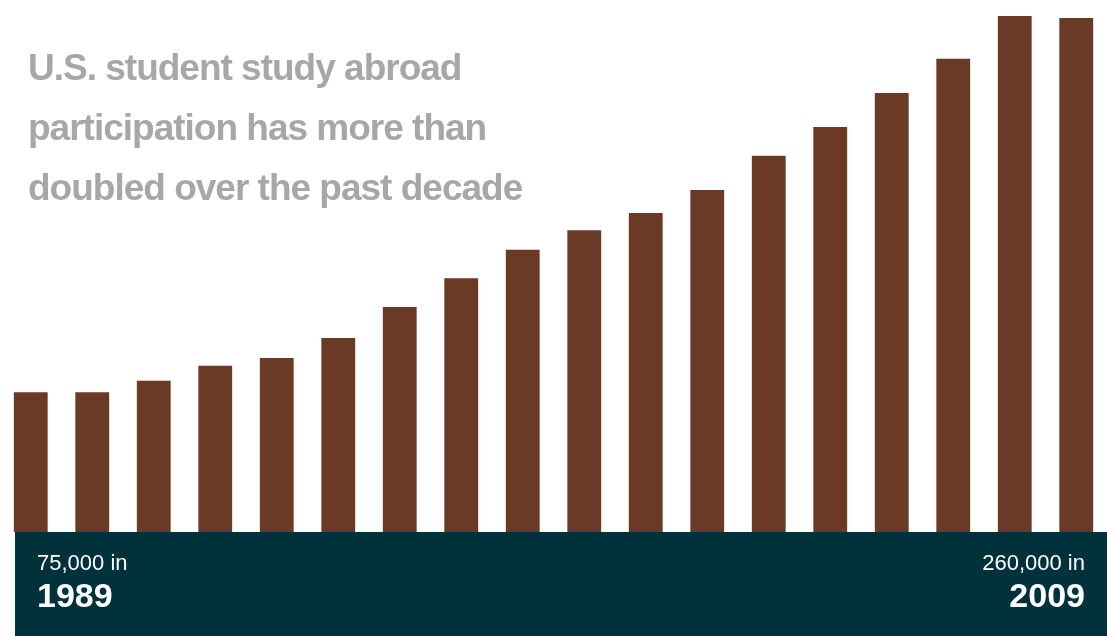 Image resolution: width=1107 pixels, height=636 pixels. Describe the element at coordinates (276, 128) in the screenshot. I see `text: U.S. student study abroad participation has more than doubled over the past decade` at that location.